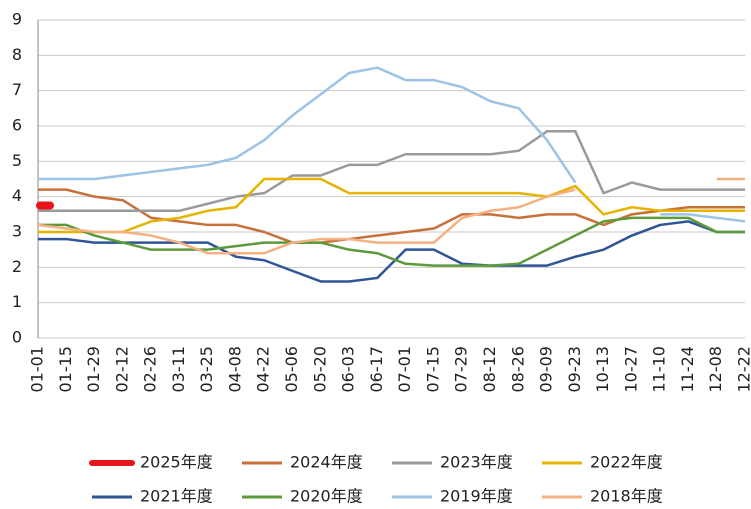  Describe the element at coordinates (476, 496) in the screenshot. I see `legend-label: 2019年度` at that location.